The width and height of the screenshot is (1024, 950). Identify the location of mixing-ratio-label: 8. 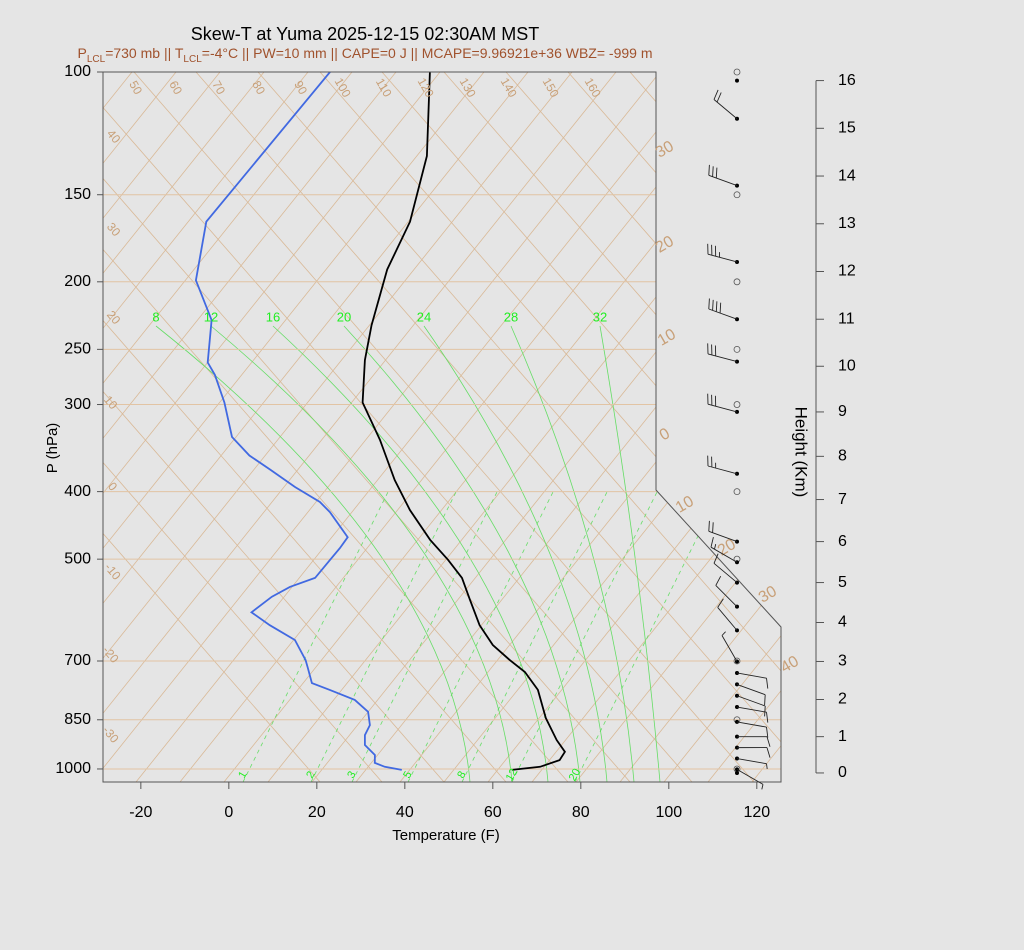
(461, 774).